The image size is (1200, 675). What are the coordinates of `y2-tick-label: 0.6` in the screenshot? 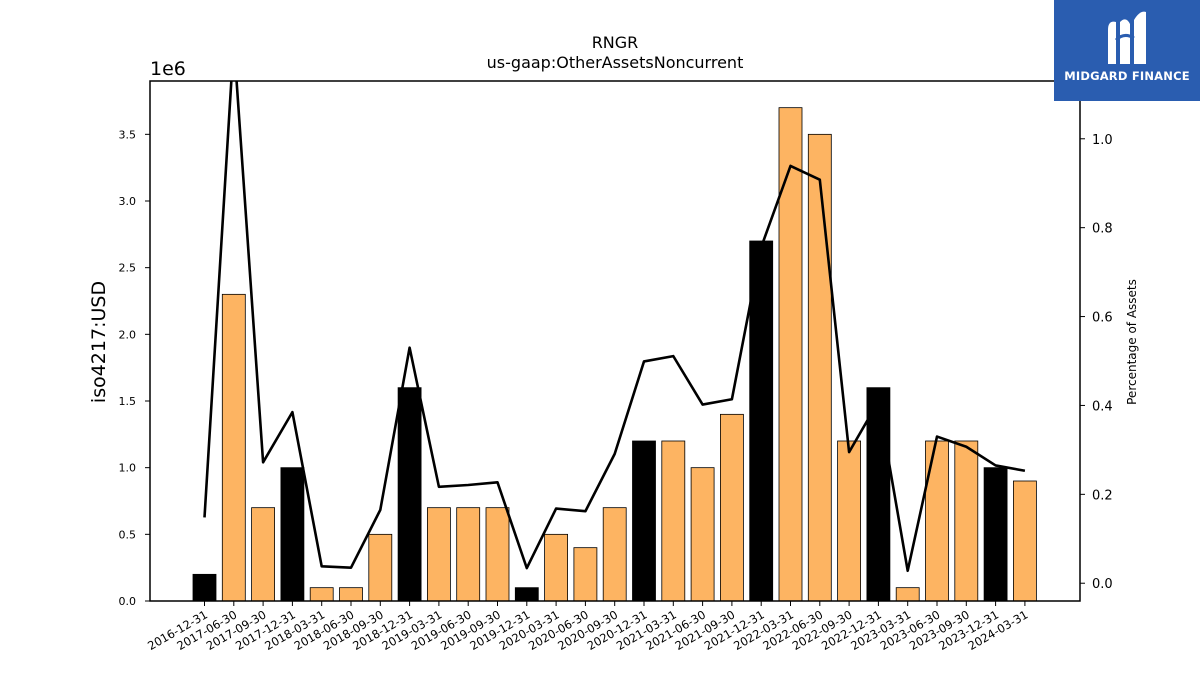 It's located at (1102, 318).